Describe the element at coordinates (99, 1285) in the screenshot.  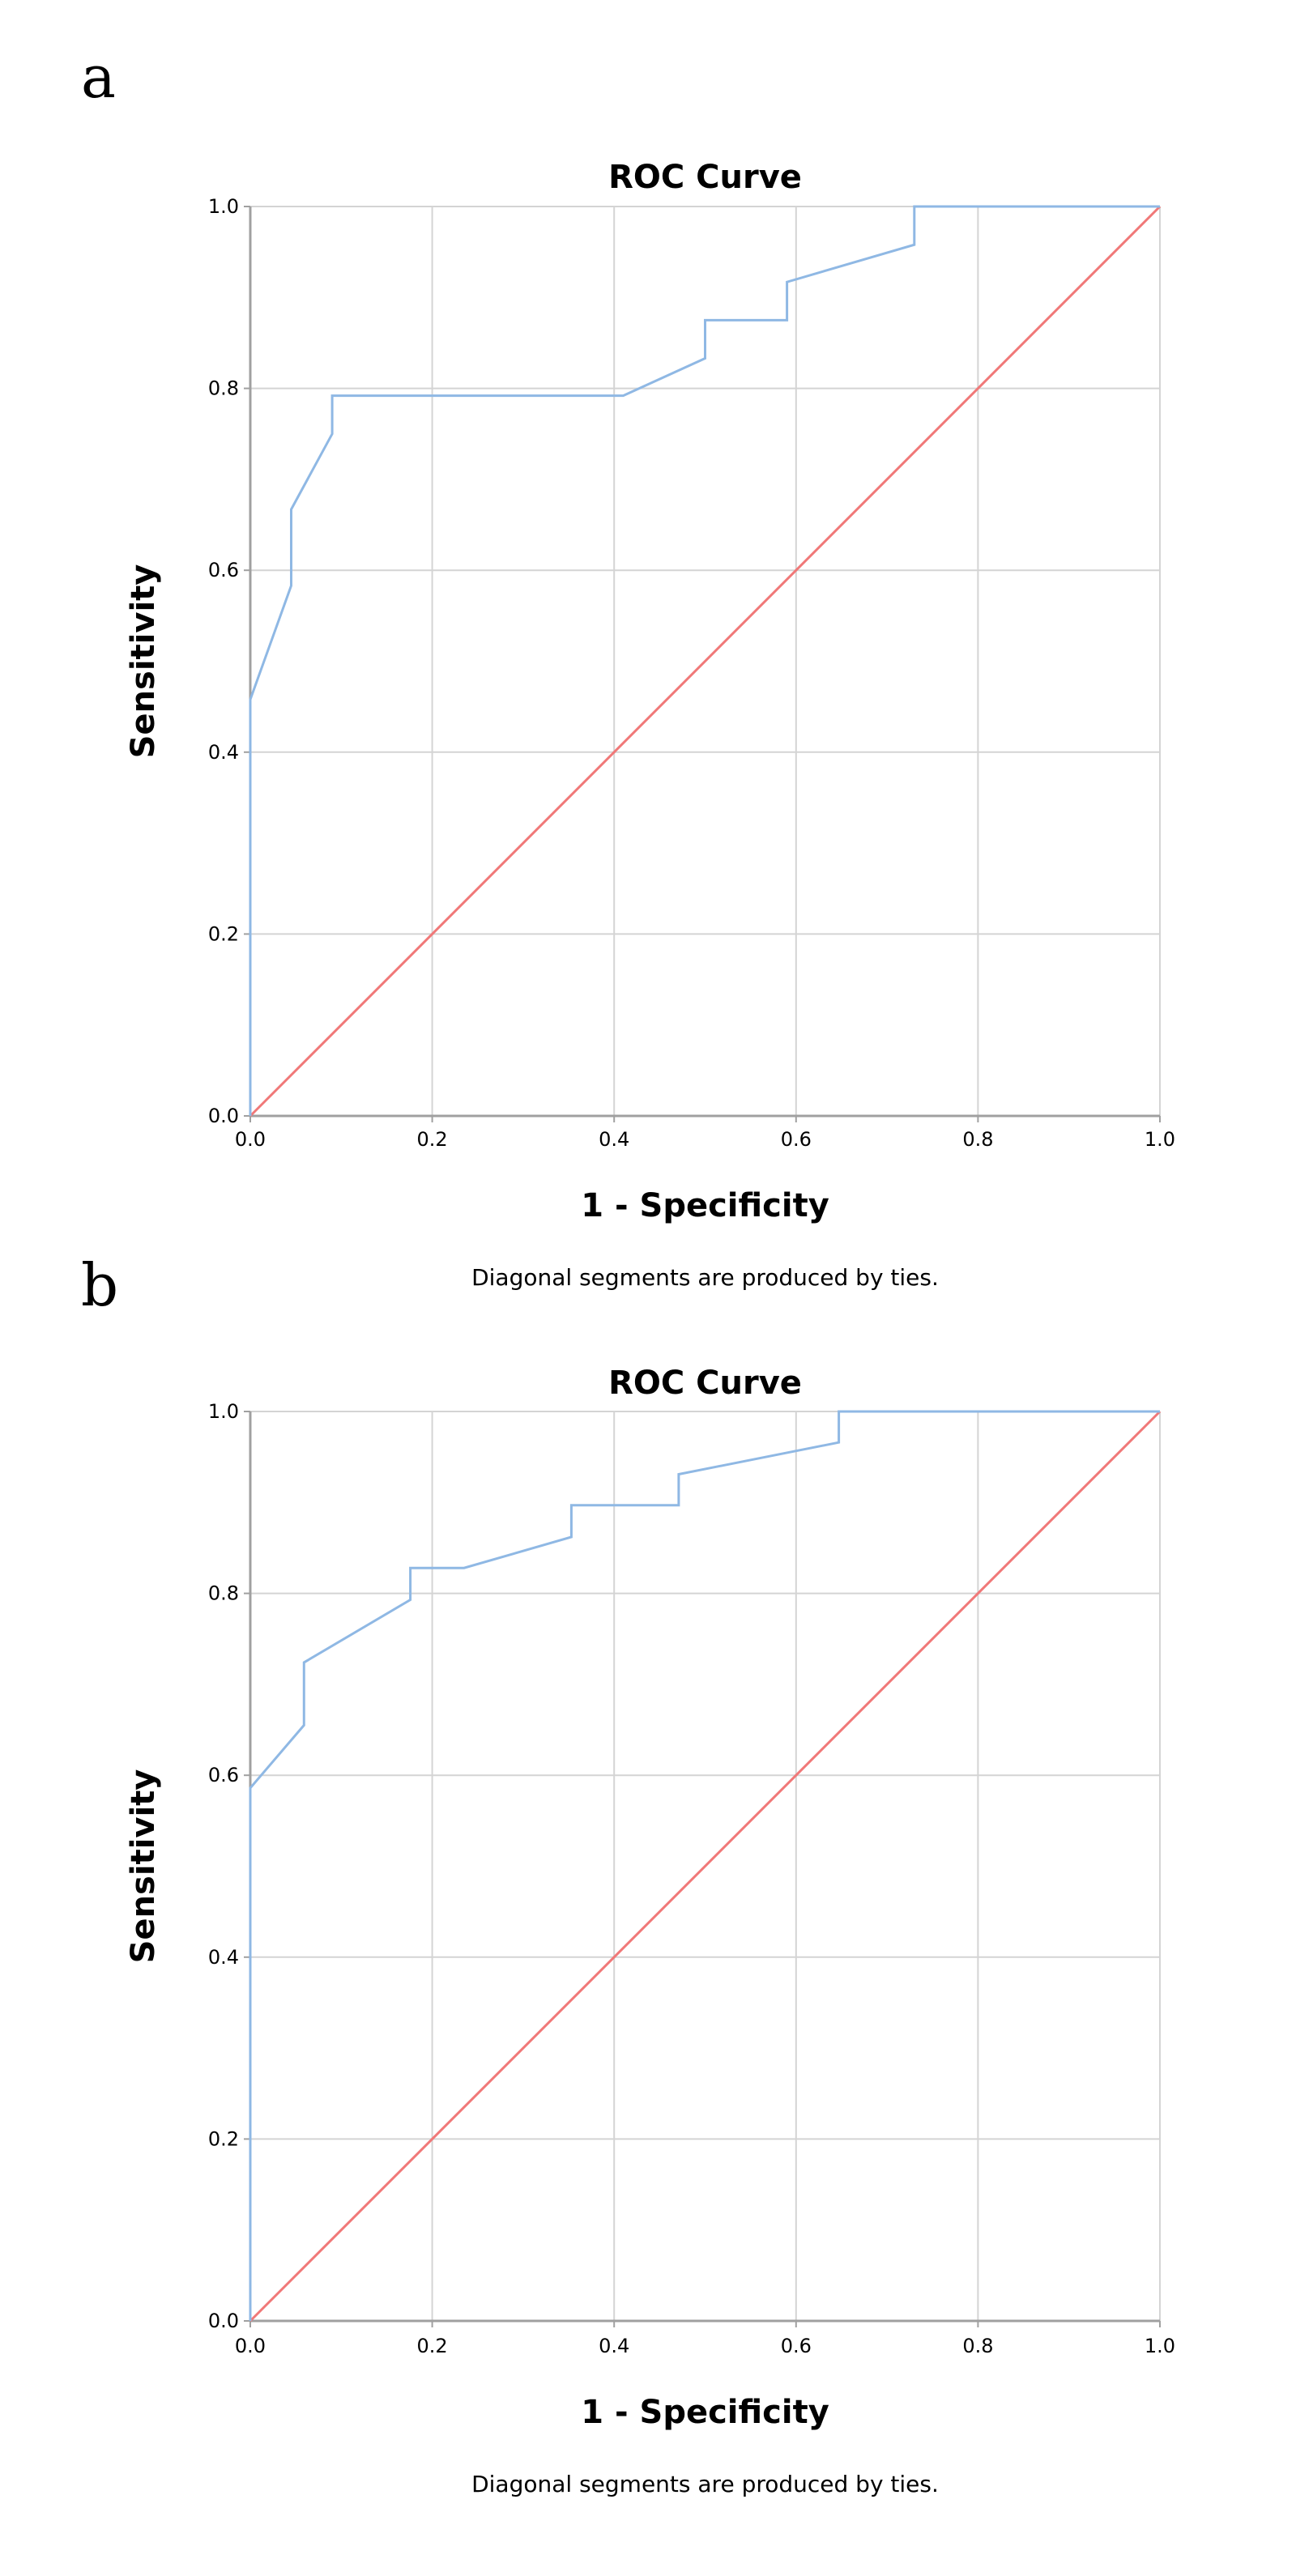
I see `panel-letter: b` at that location.